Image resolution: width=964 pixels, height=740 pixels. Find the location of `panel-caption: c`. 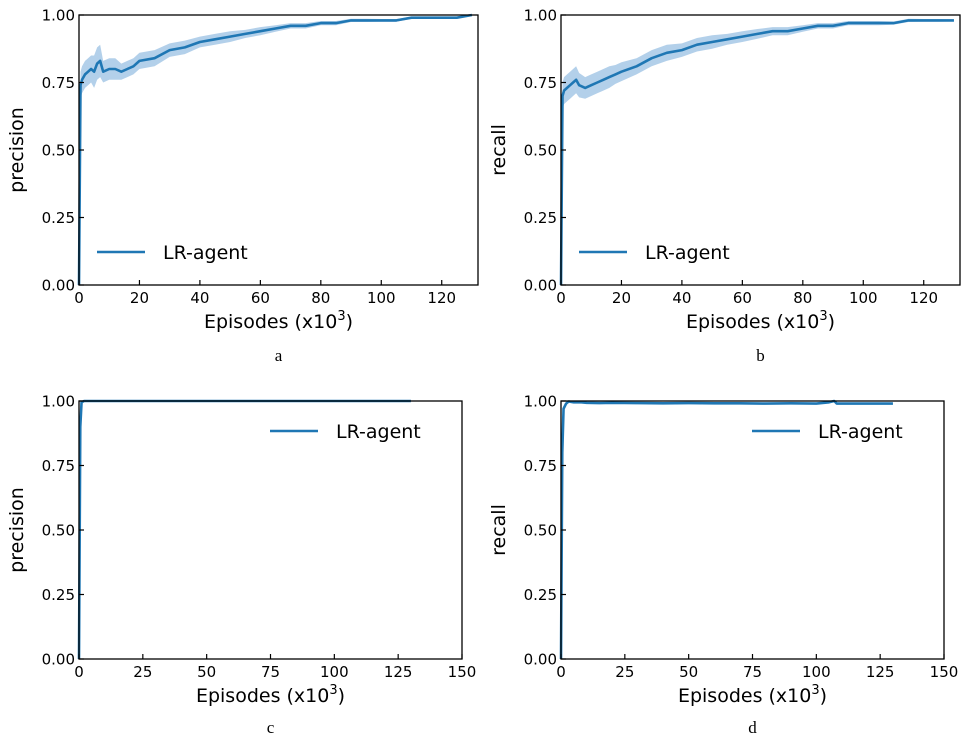

panel-caption: c is located at coordinates (271, 727).